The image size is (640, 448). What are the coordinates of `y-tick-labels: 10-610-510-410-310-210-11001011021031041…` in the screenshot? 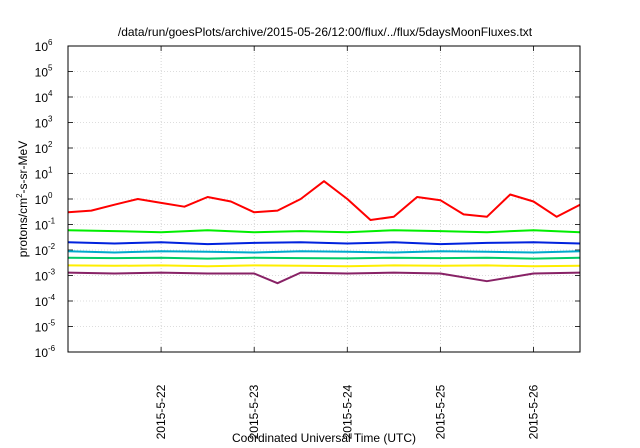 It's located at (45, 199).